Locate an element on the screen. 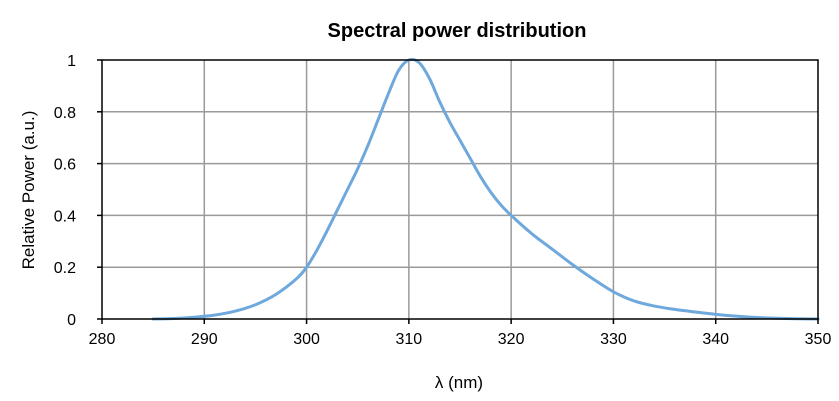 The width and height of the screenshot is (839, 401). x-tick-label: 280 is located at coordinates (102, 339).